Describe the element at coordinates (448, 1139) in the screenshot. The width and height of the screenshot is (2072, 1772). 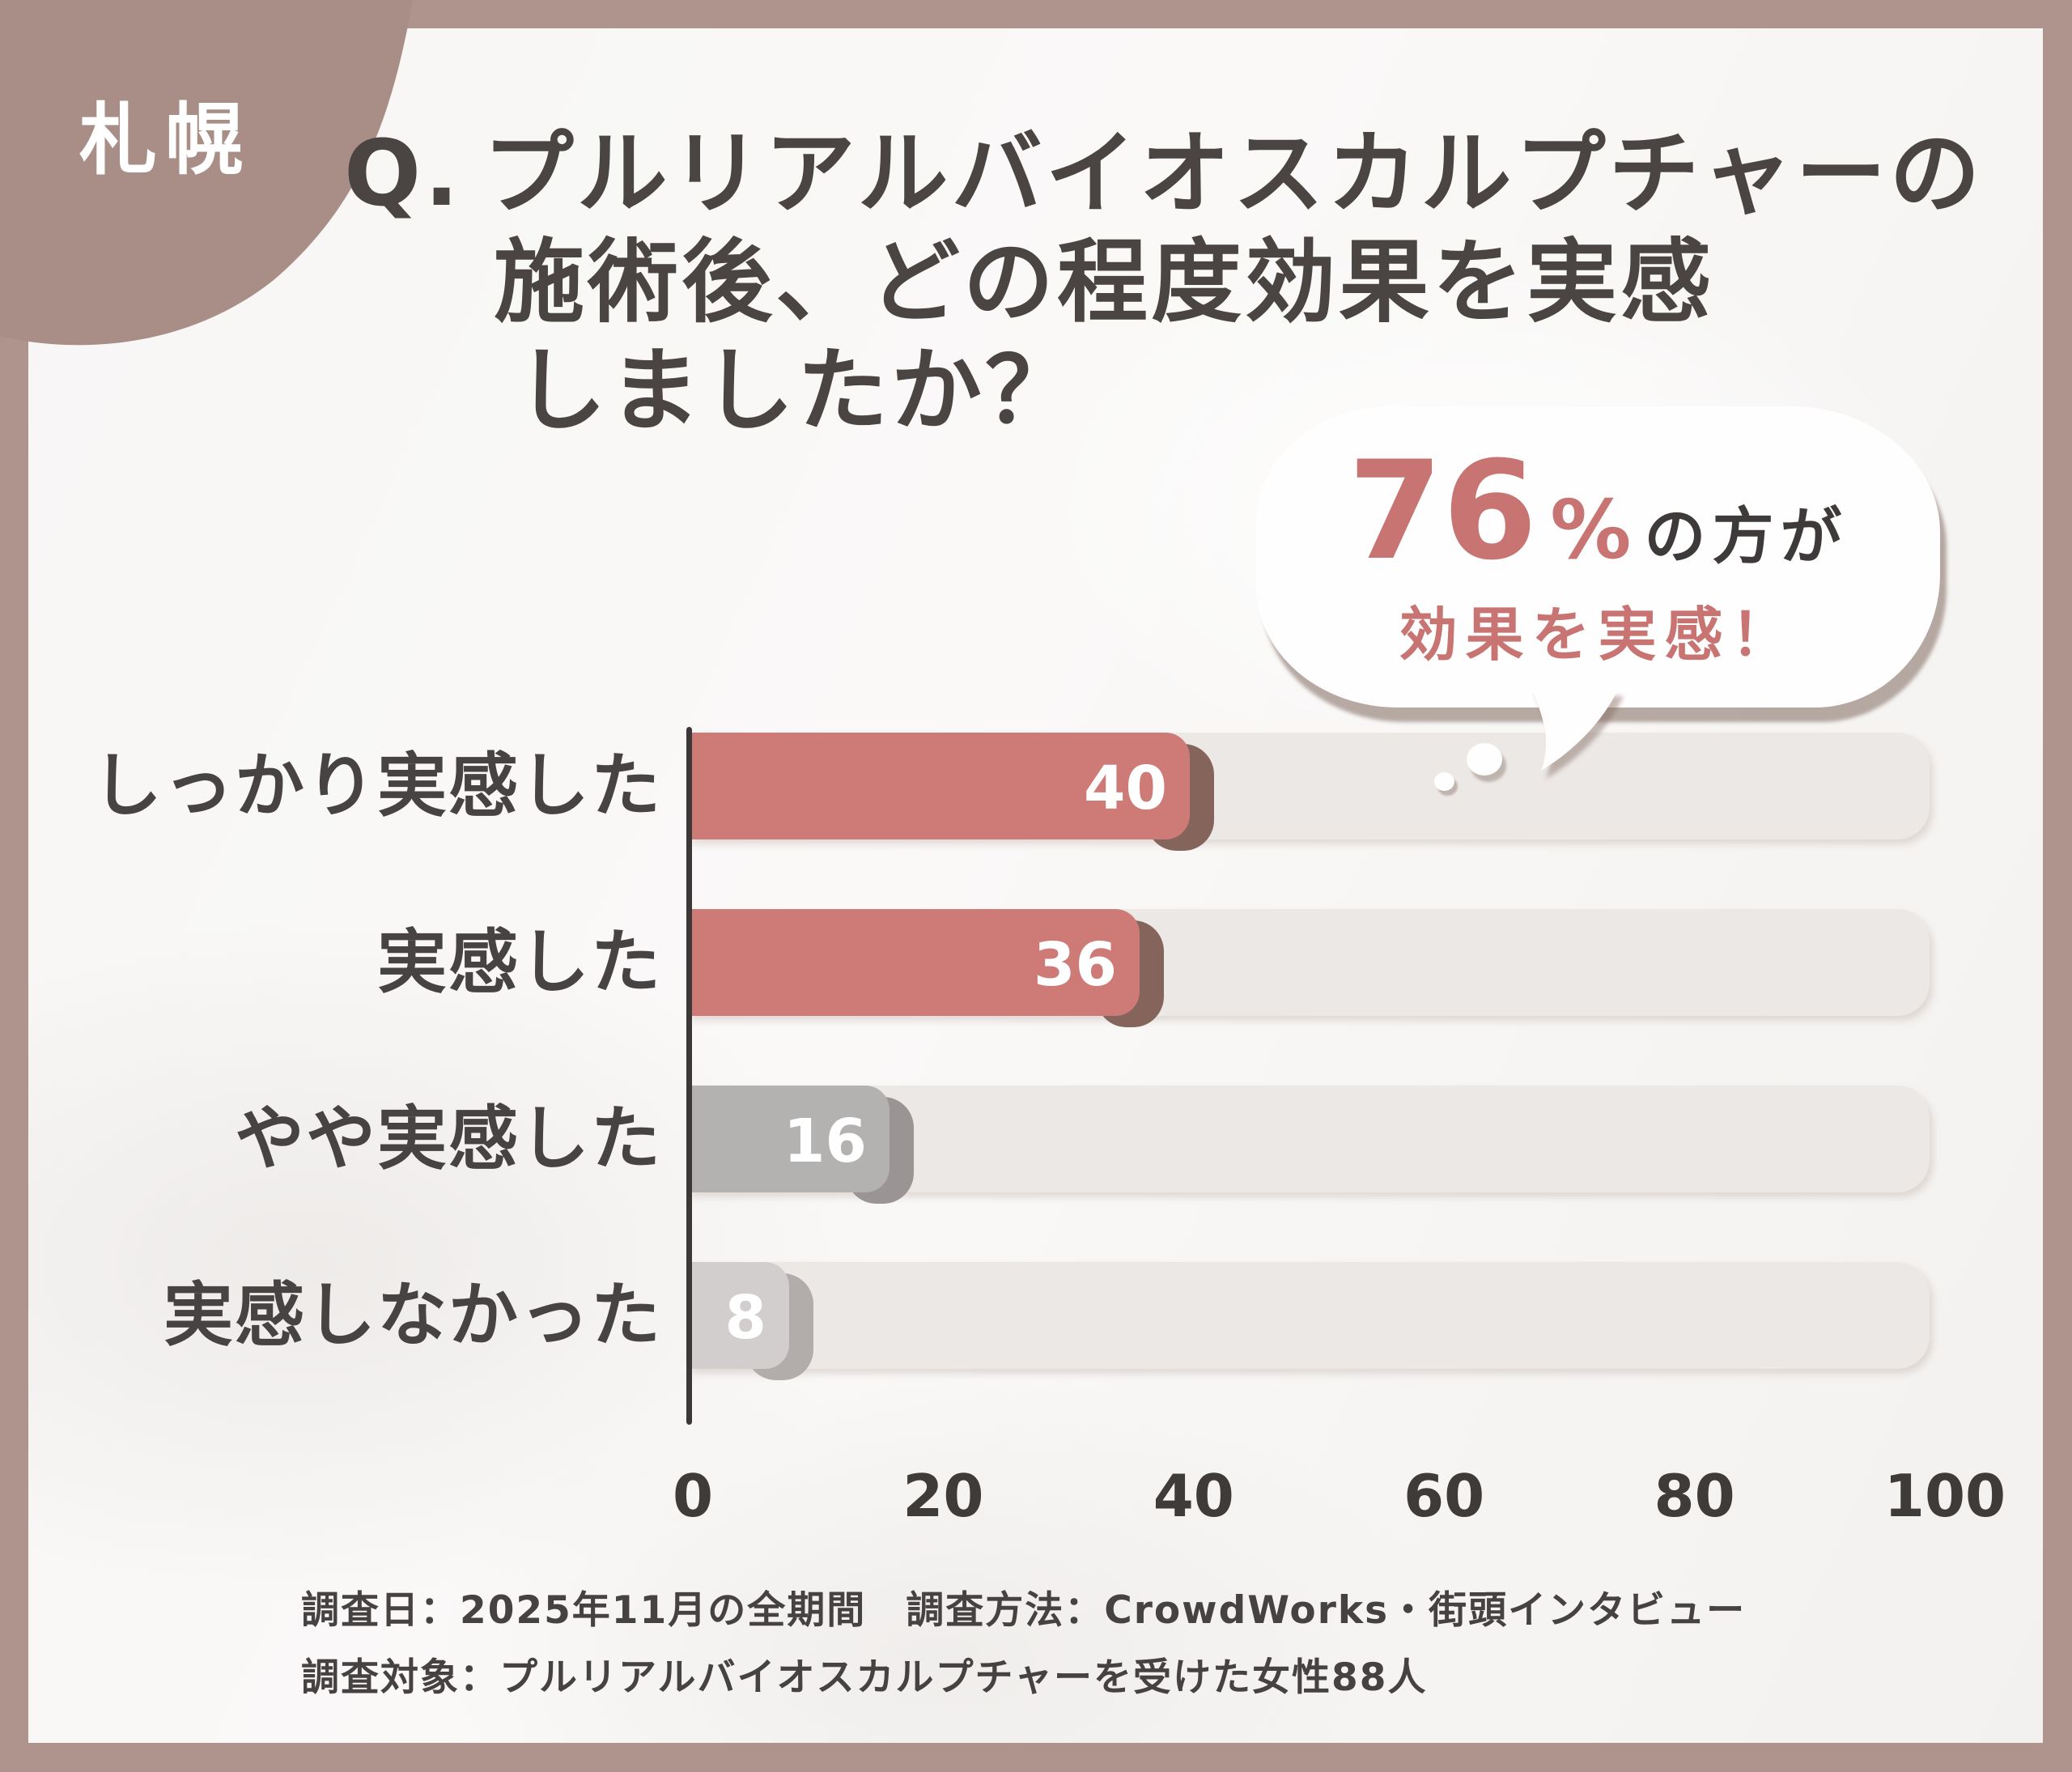
I see `category-label: やや実感した` at that location.